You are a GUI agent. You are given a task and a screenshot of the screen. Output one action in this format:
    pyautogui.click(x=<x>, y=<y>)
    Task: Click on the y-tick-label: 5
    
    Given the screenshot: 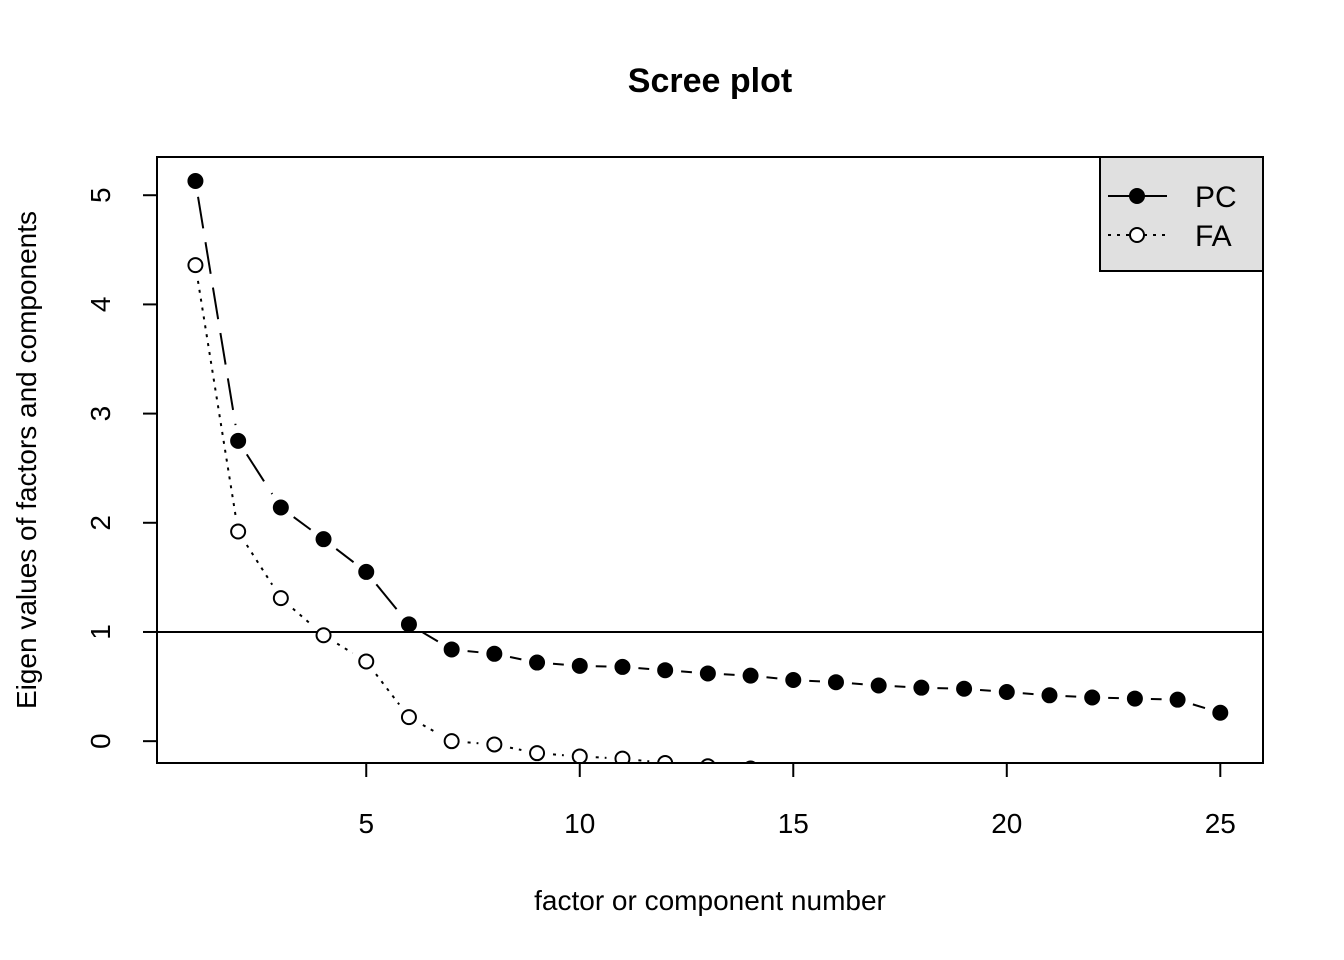 What is the action you would take?
    pyautogui.click(x=100, y=195)
    